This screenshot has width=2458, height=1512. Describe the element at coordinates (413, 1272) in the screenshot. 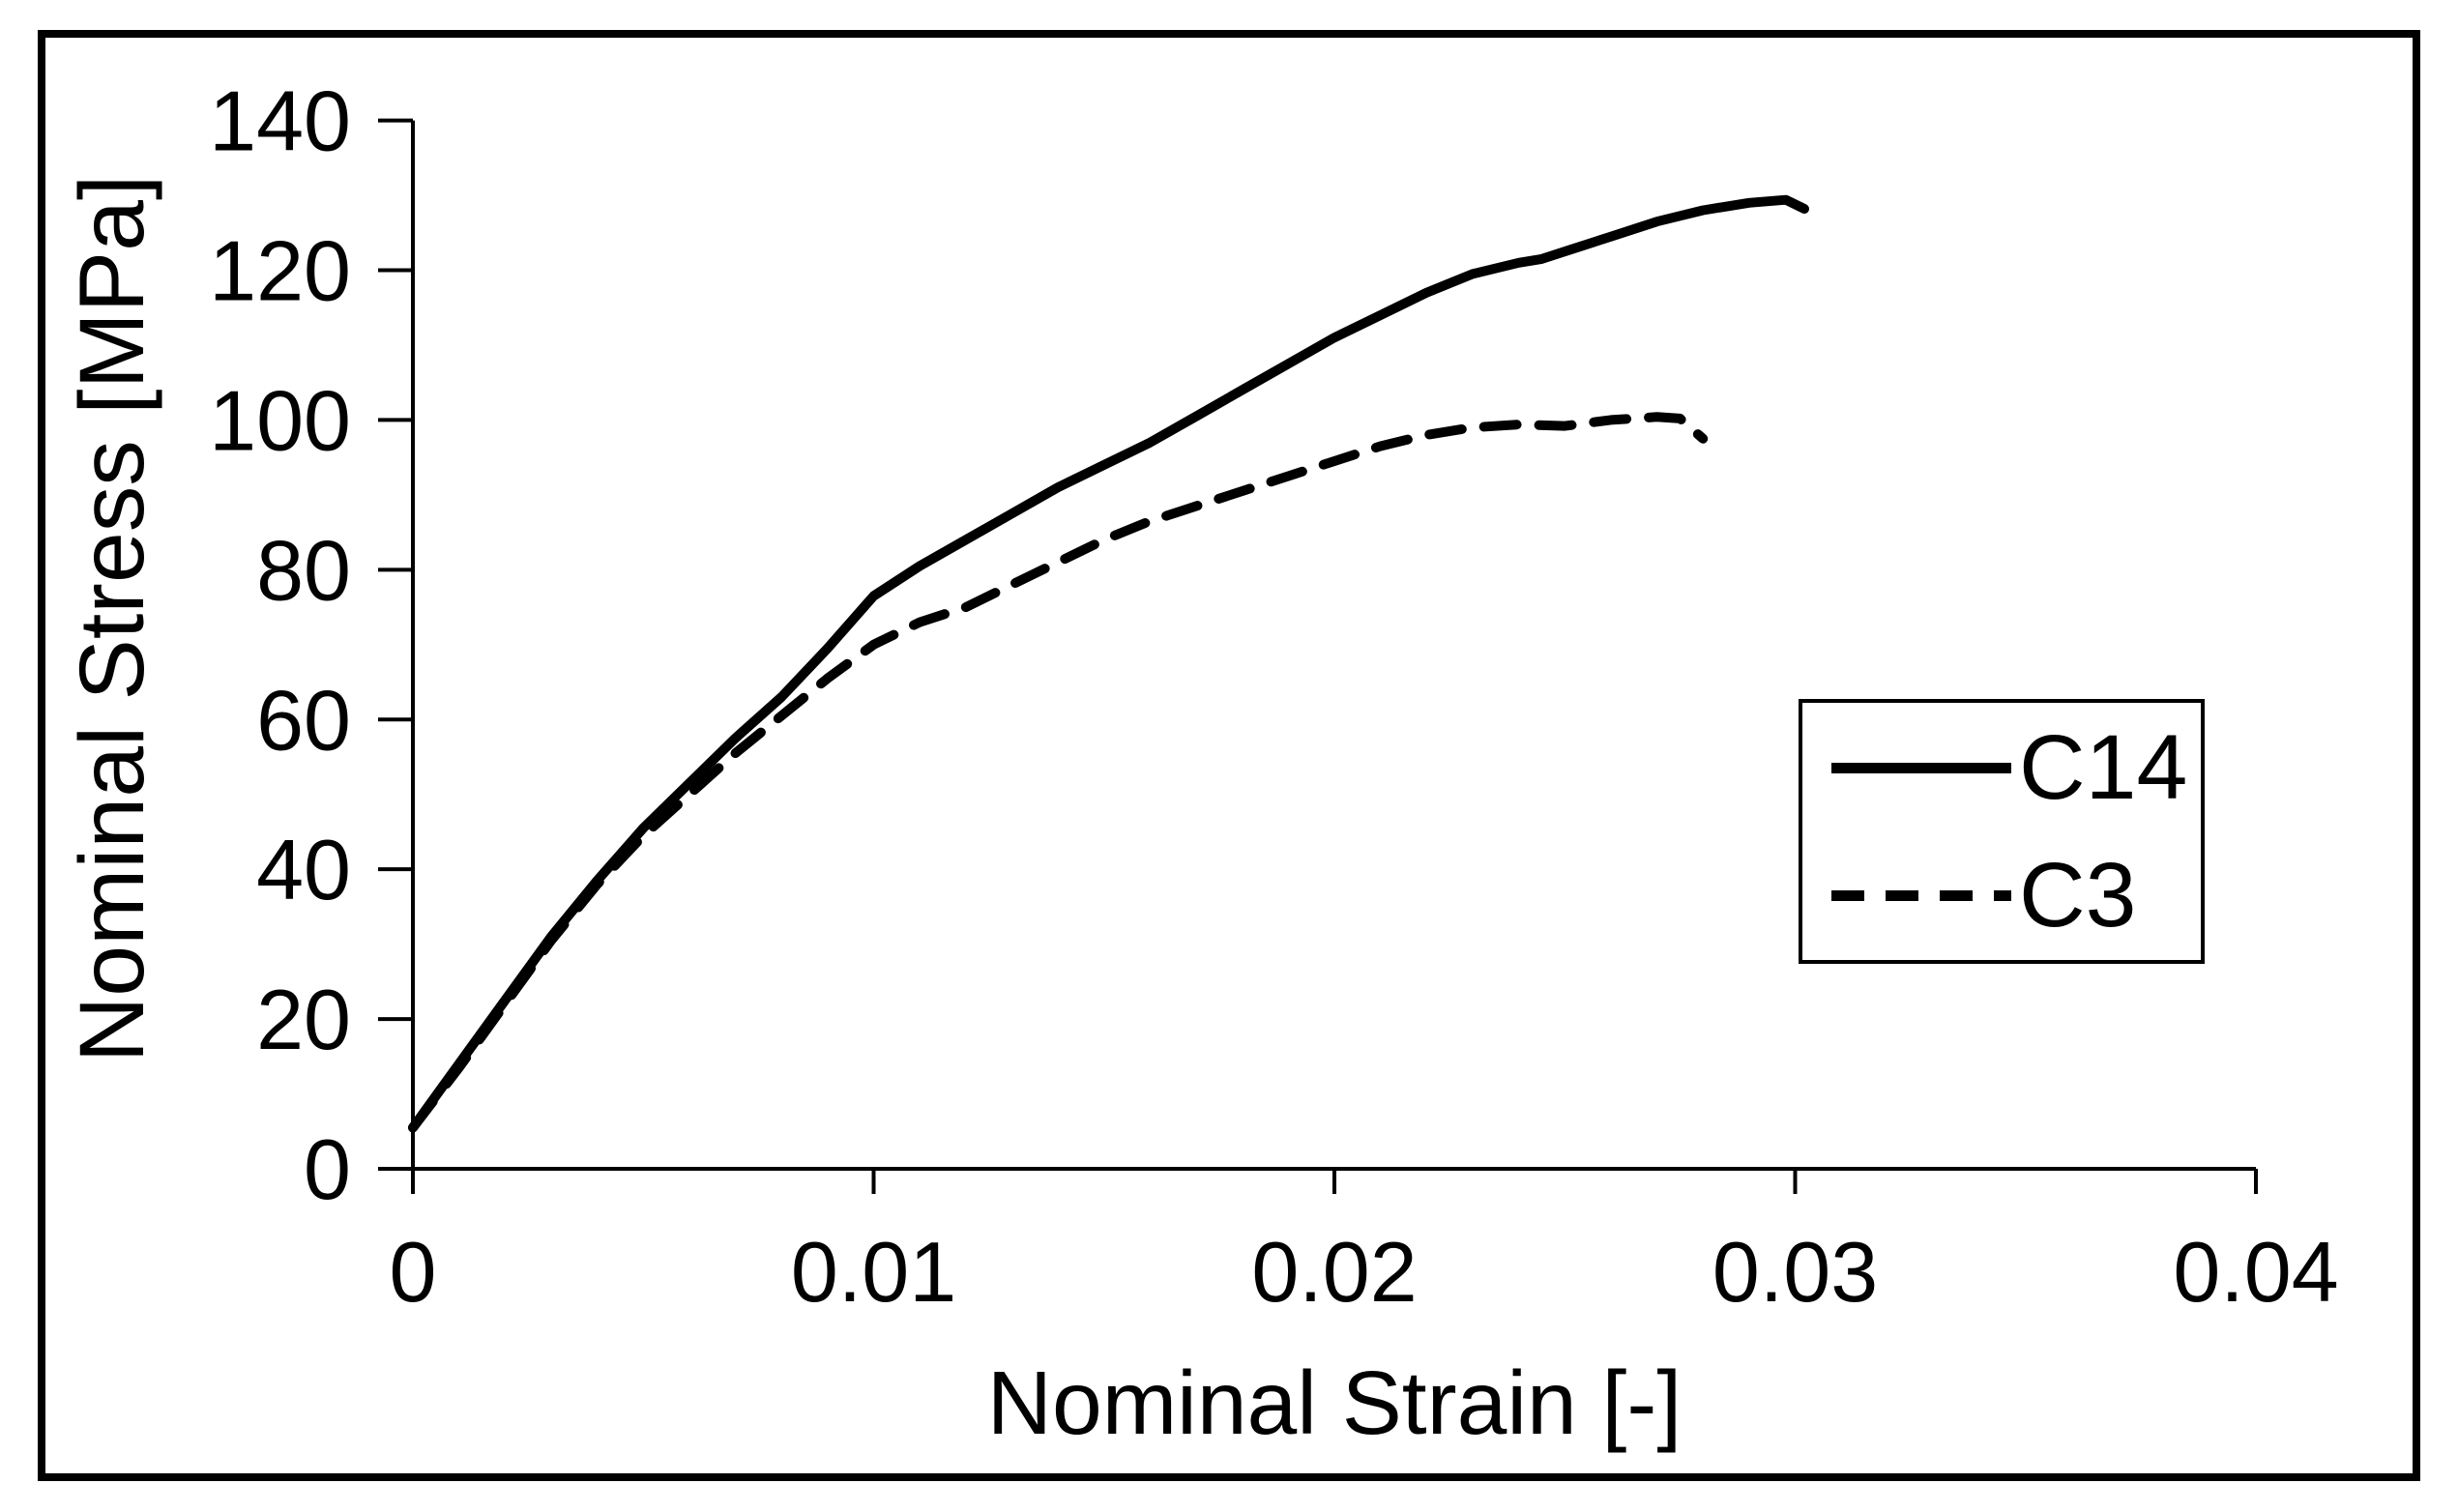

I see `x-tick-label: 0` at that location.